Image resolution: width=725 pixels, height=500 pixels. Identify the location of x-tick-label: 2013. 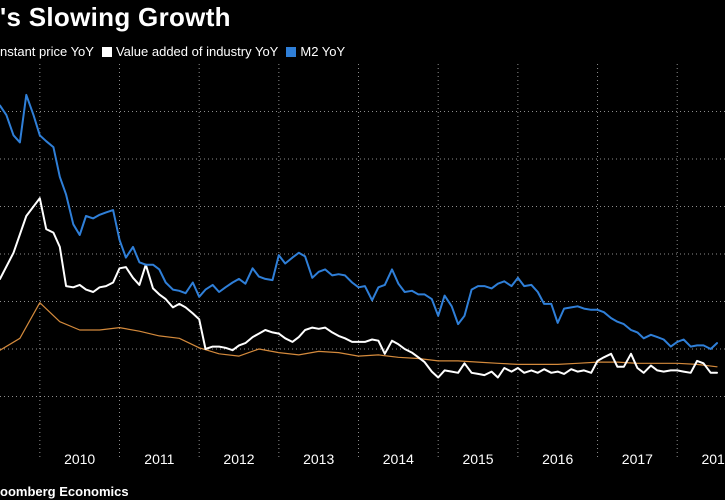
(318, 459).